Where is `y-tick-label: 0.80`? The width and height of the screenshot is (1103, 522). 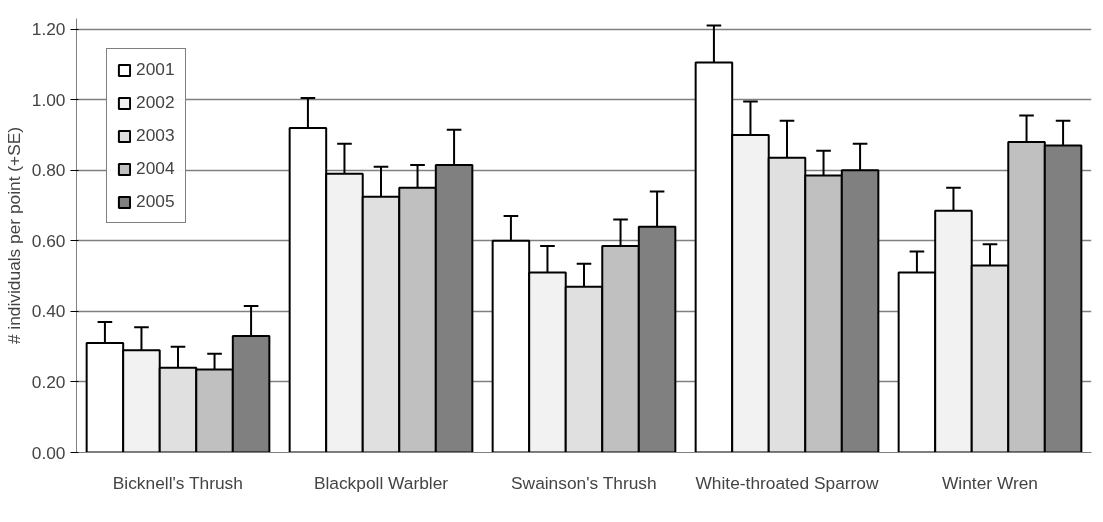 y-tick-label: 0.80 is located at coordinates (48, 170).